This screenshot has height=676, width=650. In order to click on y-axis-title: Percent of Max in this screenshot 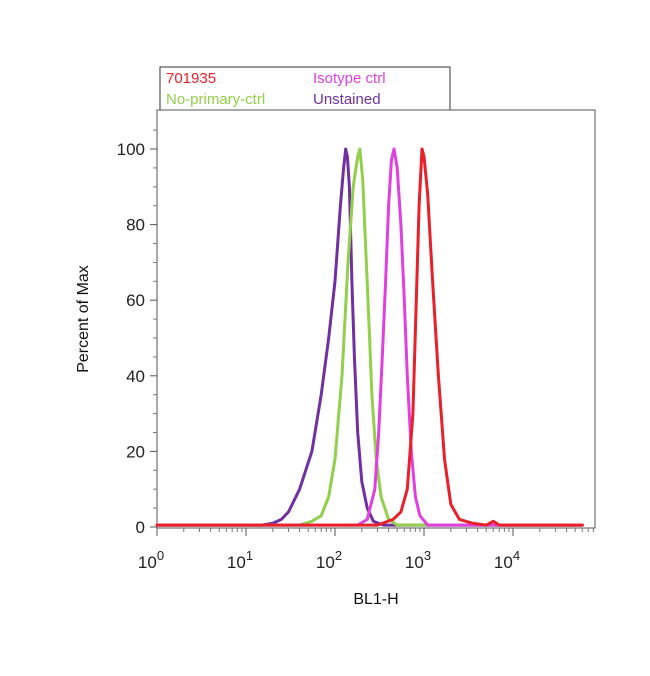, I will do `click(83, 319)`.